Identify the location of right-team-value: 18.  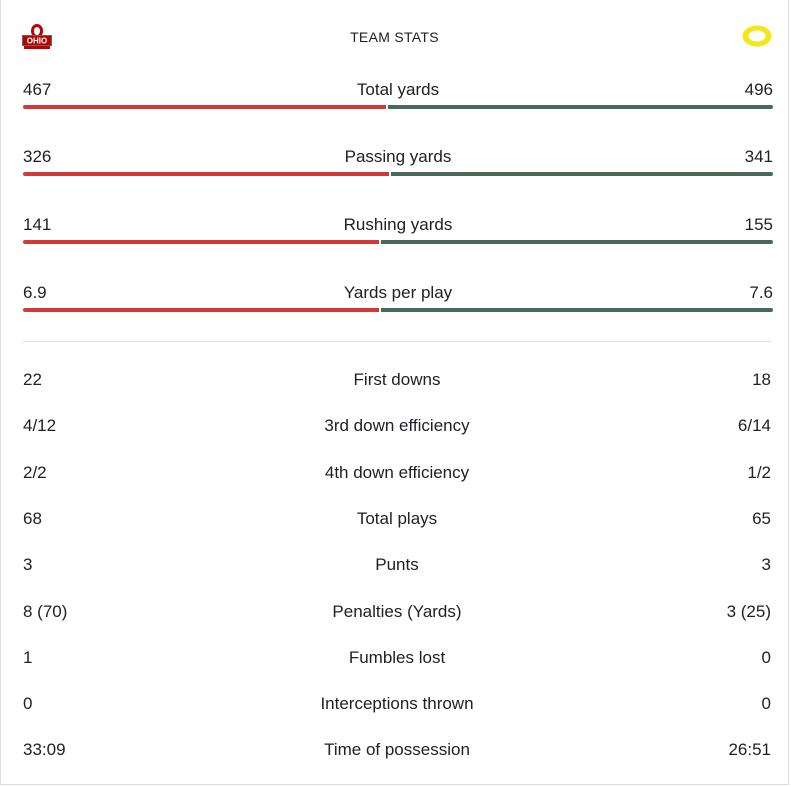
(761, 379).